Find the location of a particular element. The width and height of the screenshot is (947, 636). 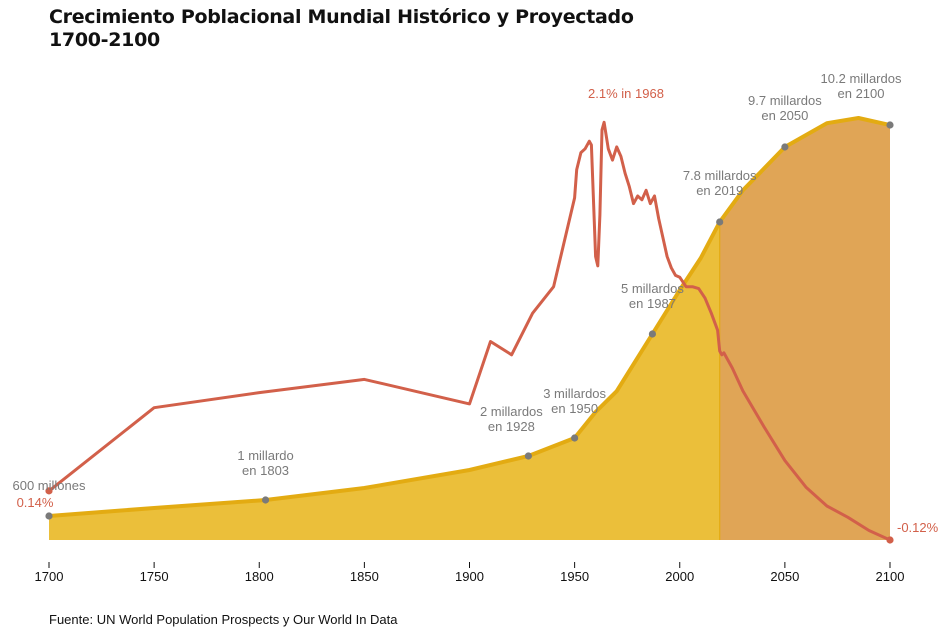

marker-label-year: en 2019 is located at coordinates (719, 190).